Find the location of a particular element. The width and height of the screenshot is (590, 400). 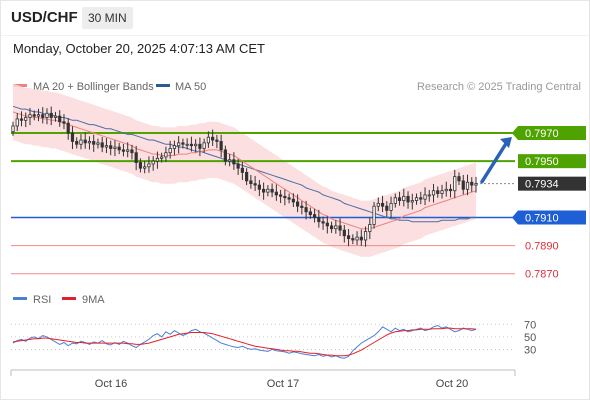

timeframe-badge: 30 MIN is located at coordinates (107, 18).